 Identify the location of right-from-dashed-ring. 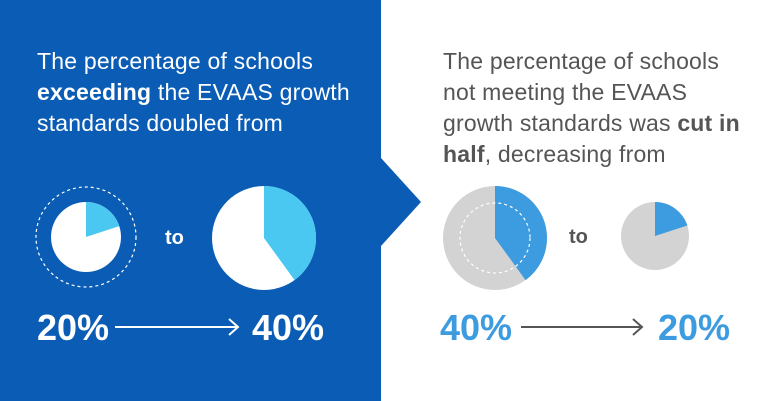
(495, 238).